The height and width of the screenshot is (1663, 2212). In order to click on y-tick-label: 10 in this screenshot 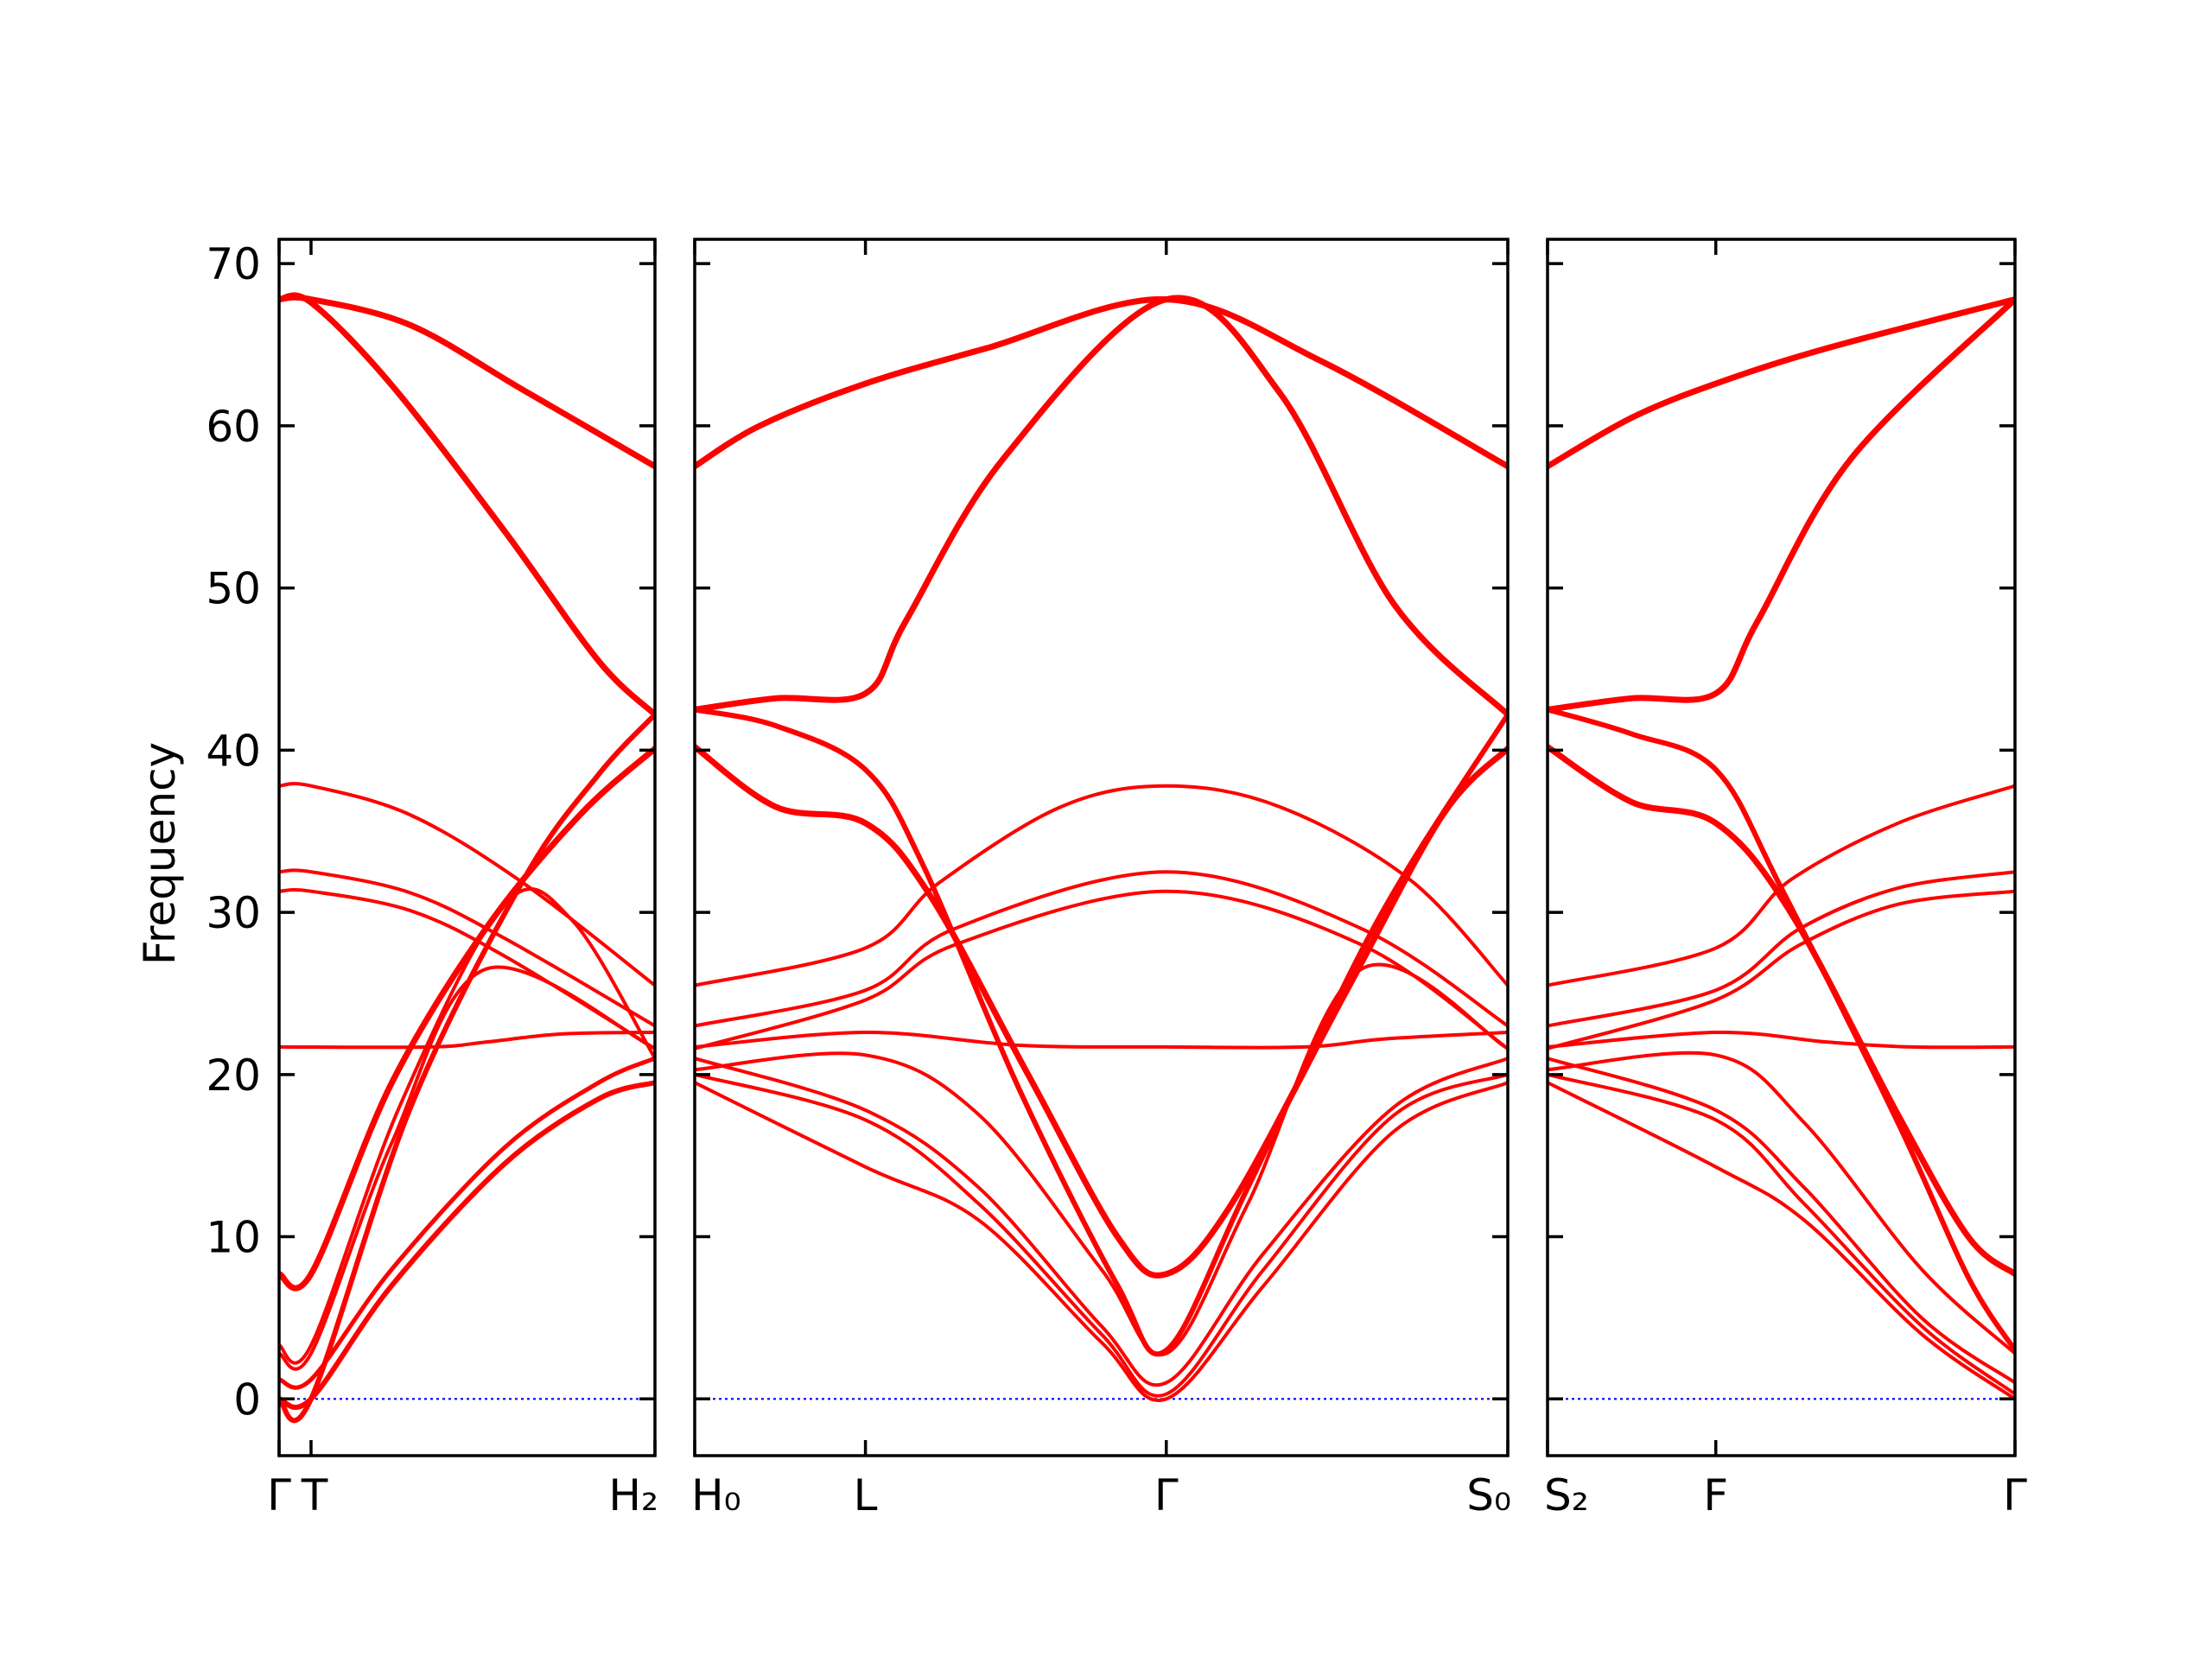, I will do `click(233, 1238)`.